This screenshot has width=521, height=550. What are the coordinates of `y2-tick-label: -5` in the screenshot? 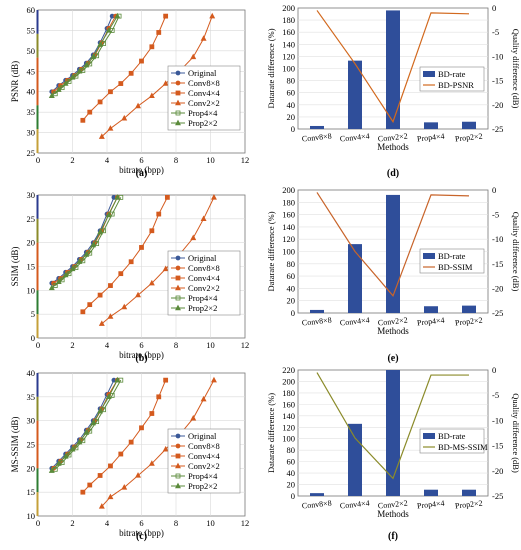 It's located at (495, 215).